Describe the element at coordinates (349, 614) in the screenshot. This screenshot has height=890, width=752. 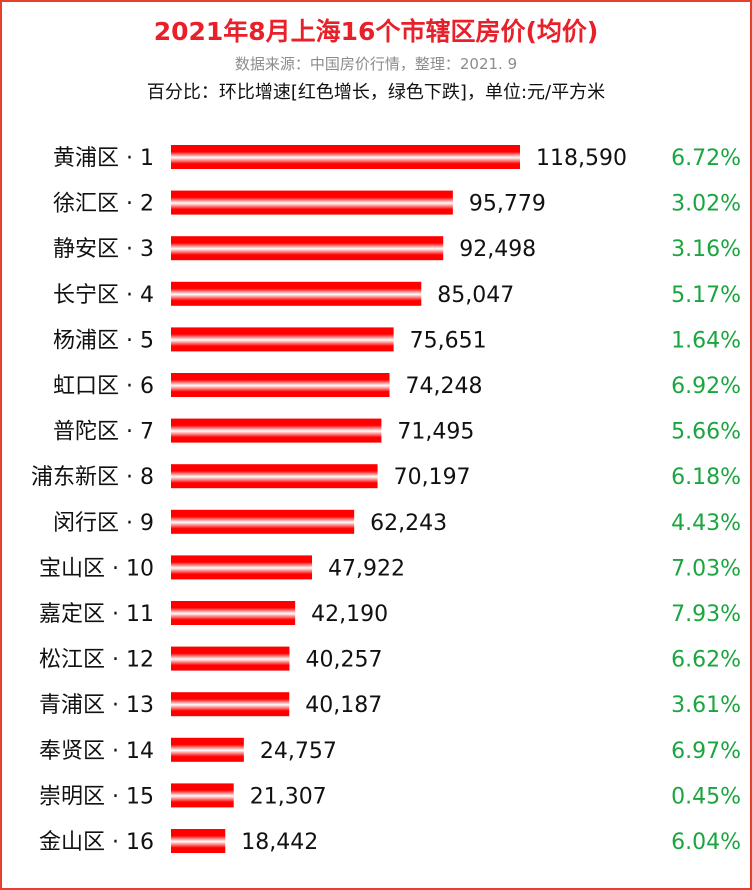
I see `value-label: 42,190` at that location.